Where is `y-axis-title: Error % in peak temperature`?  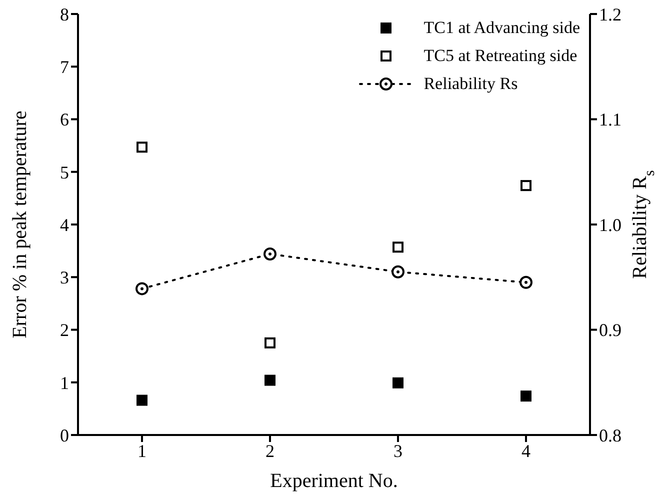 y-axis-title: Error % in peak temperature is located at coordinates (20, 224).